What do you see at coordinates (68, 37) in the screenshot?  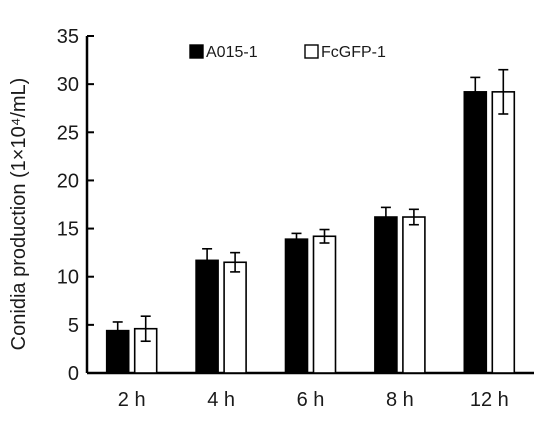 I see `y-tick-label: 35` at bounding box center [68, 37].